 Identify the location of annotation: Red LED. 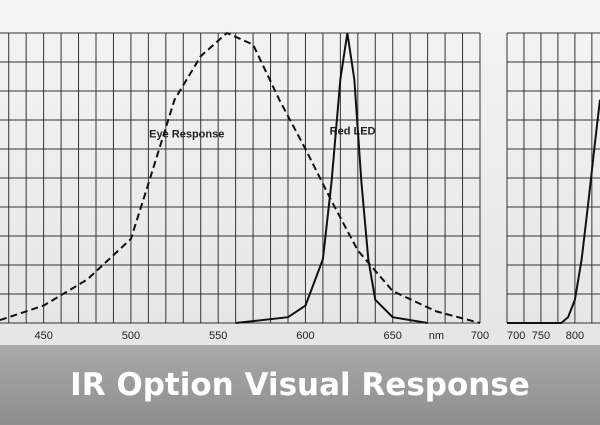
(353, 132).